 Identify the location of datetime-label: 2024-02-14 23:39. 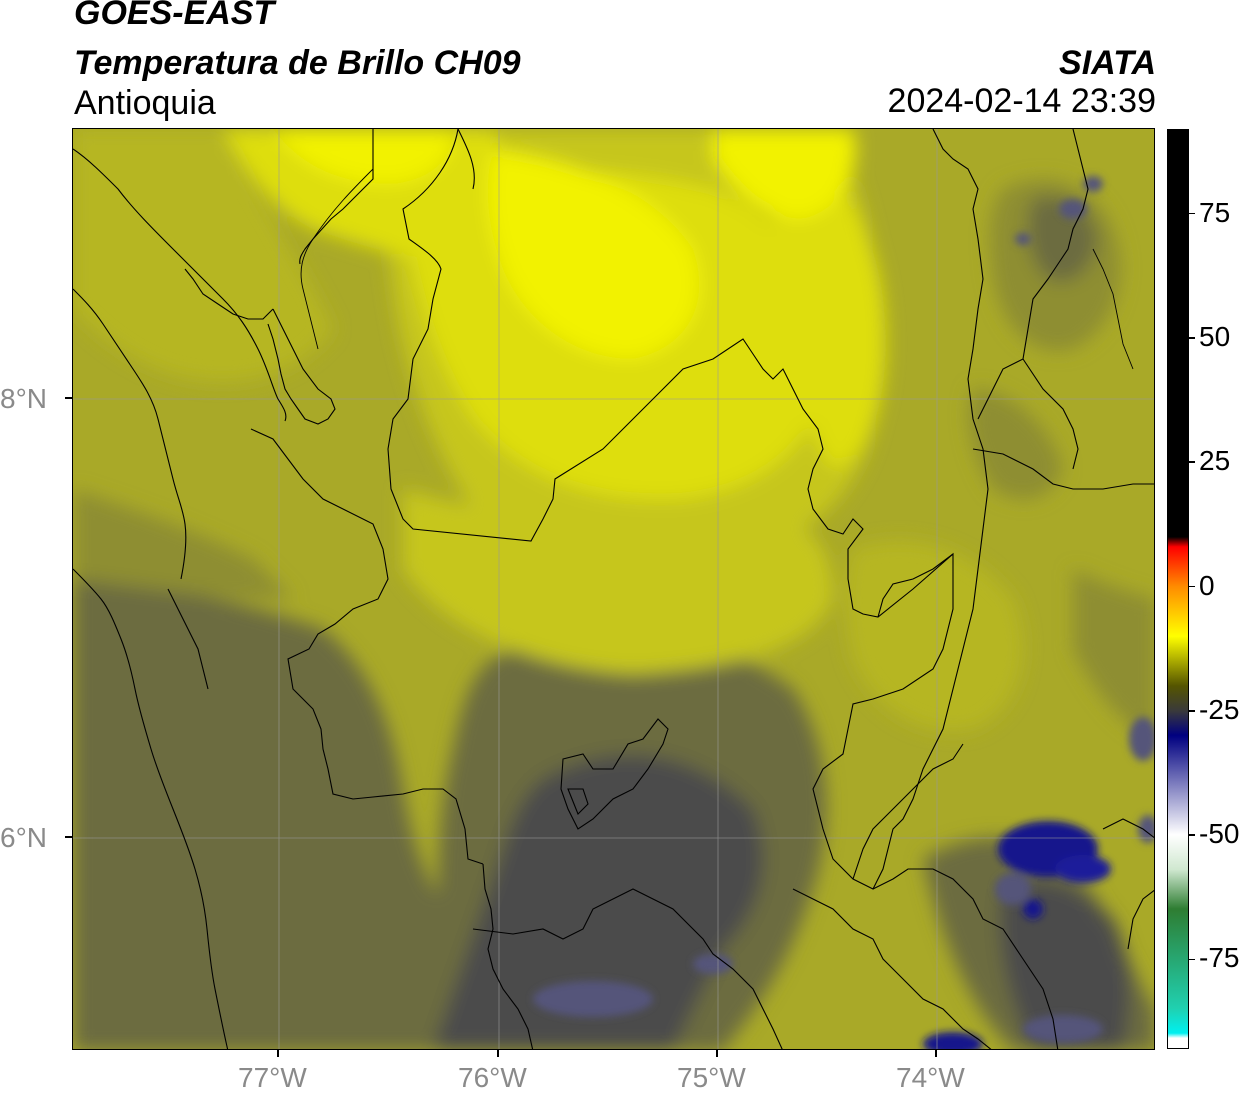
(1021, 101).